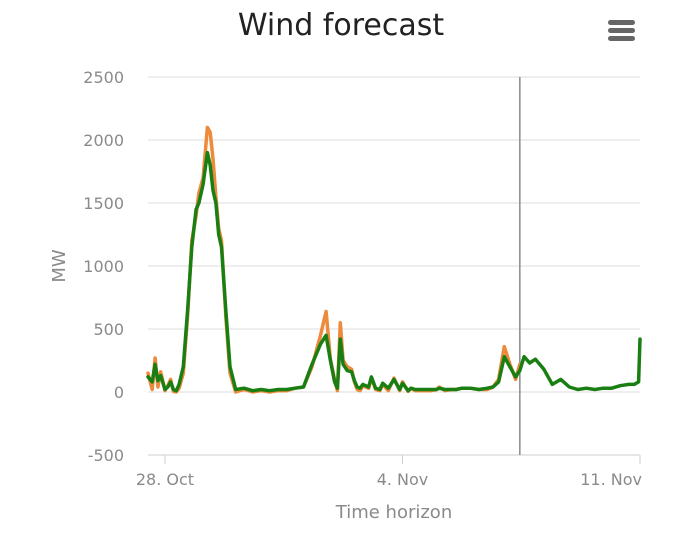 The height and width of the screenshot is (533, 680). I want to click on y-tick-label: 1500, so click(103, 203).